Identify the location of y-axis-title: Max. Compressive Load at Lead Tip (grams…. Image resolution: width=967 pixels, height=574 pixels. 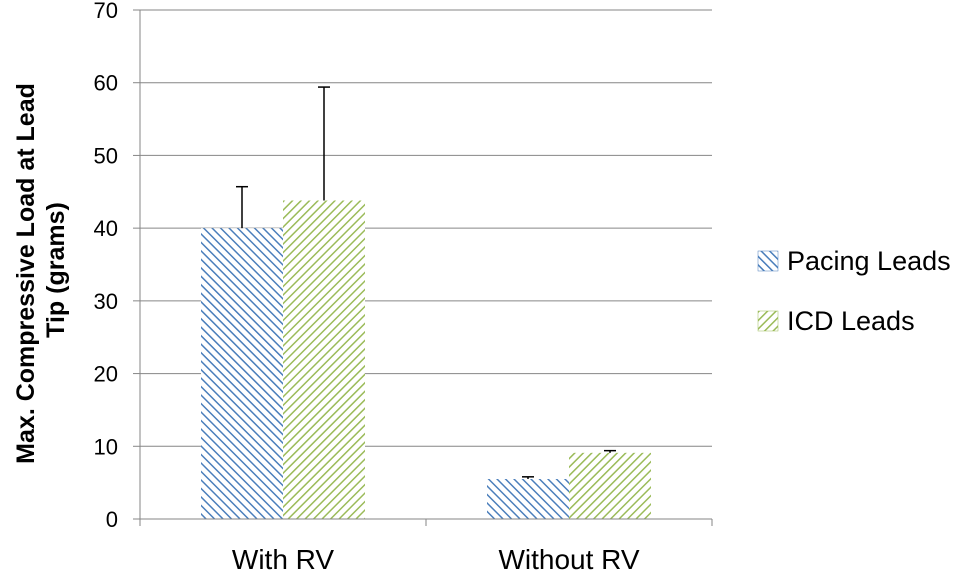
(41, 270).